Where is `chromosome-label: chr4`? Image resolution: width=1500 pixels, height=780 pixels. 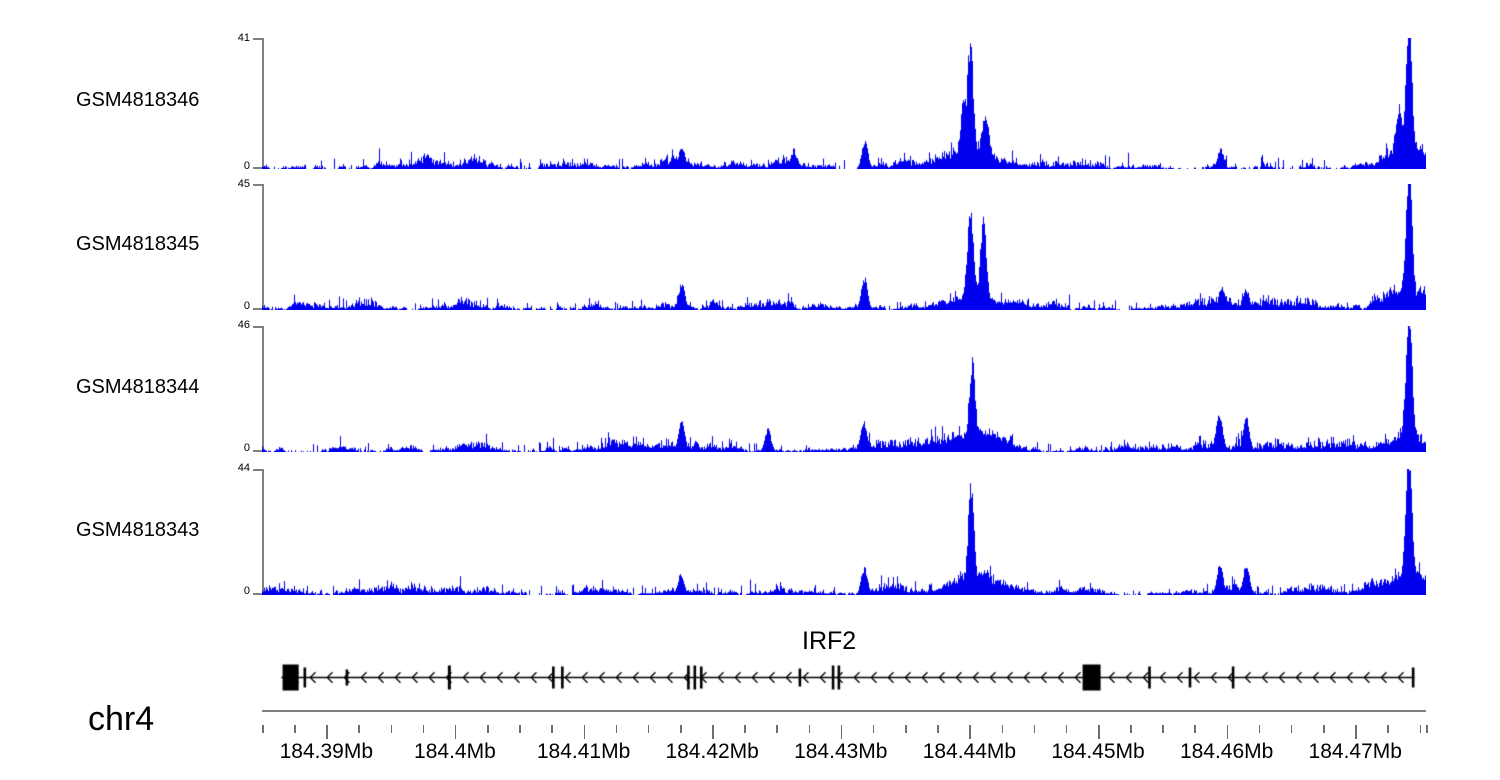
chromosome-label: chr4 is located at coordinates (121, 719).